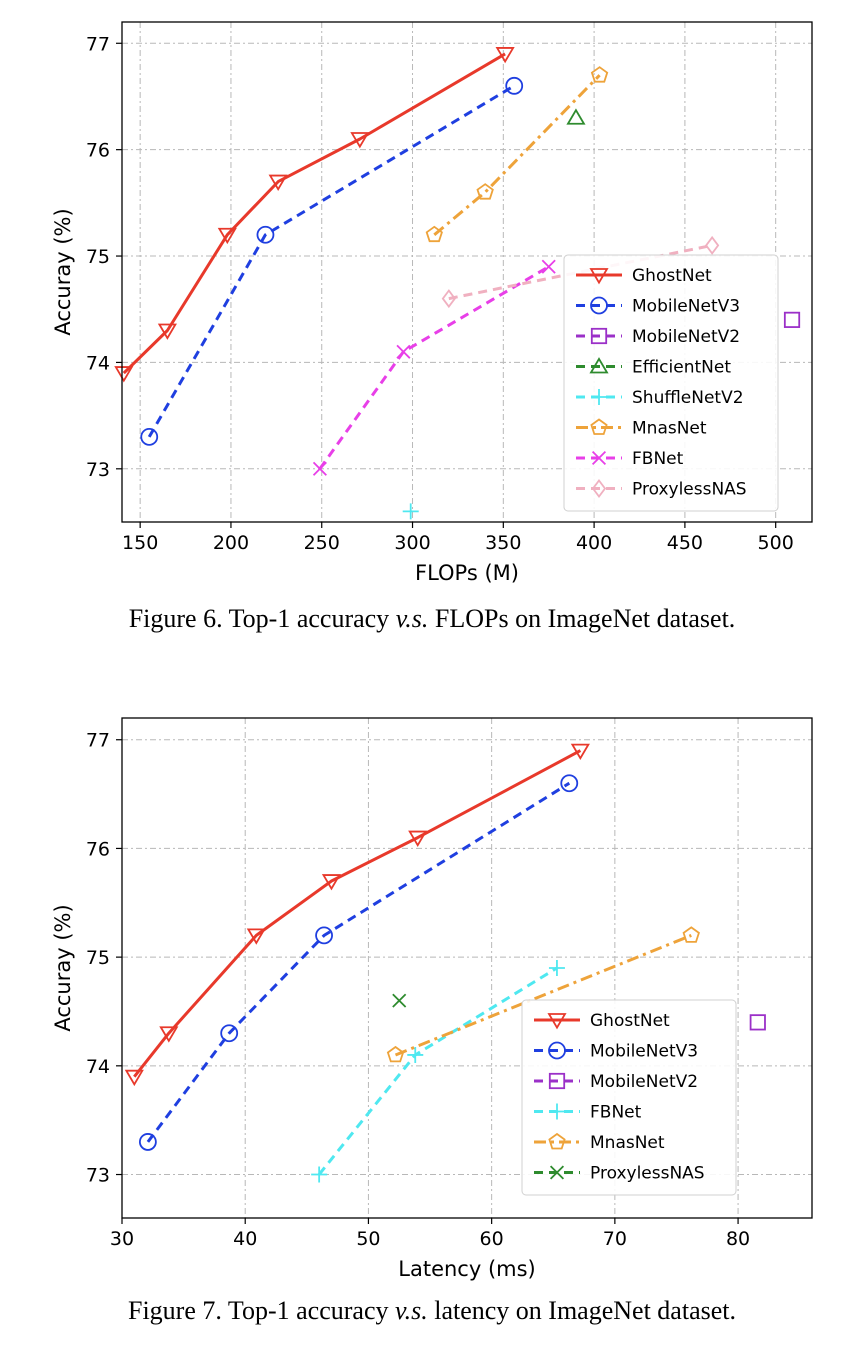 The height and width of the screenshot is (1372, 864). I want to click on x-tick-label: 60, so click(492, 1239).